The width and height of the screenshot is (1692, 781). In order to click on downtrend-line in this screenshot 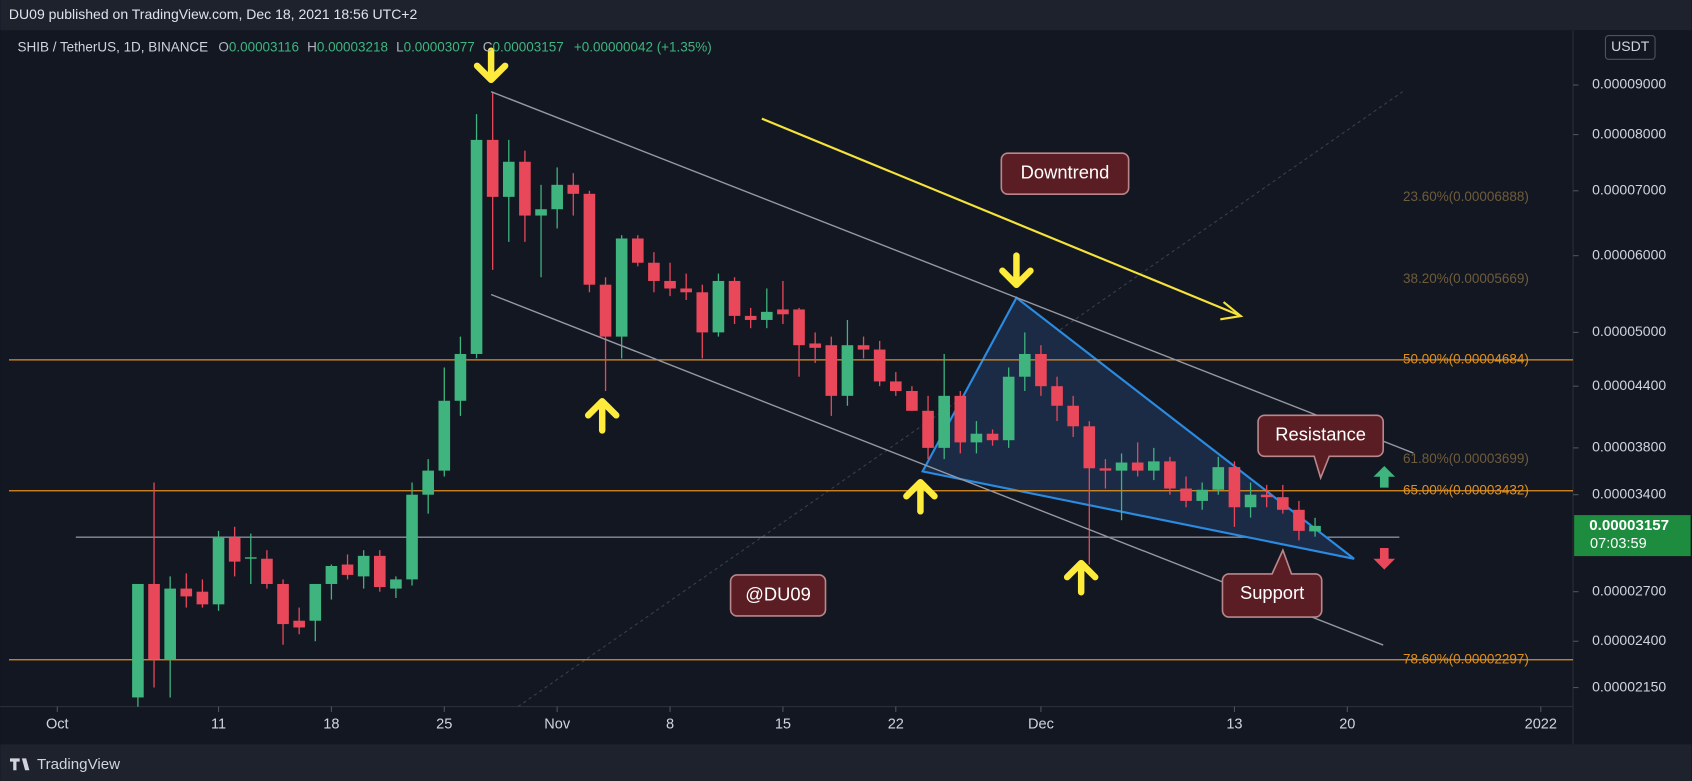, I will do `click(1000, 216)`.